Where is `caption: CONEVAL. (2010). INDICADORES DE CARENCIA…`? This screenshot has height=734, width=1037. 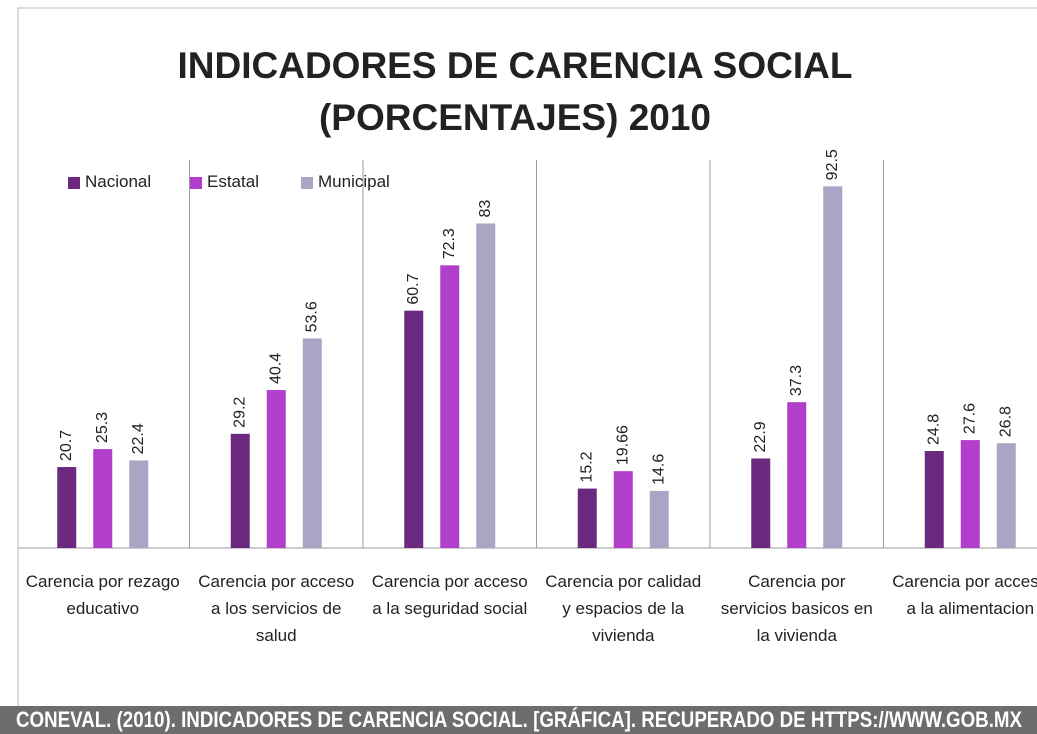 caption: CONEVAL. (2010). INDICADORES DE CARENCIA… is located at coordinates (519, 719).